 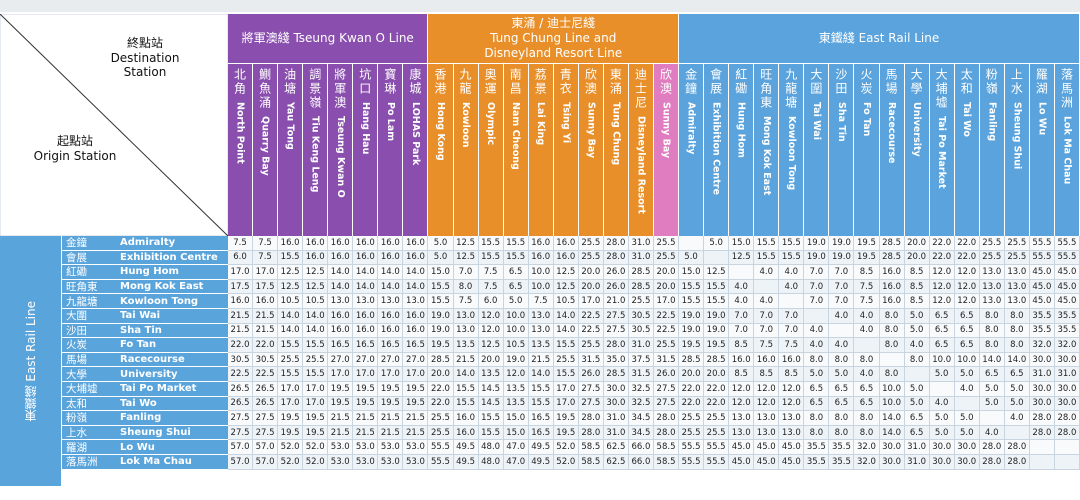 What do you see at coordinates (1067, 243) in the screenshot?
I see `fare-cell: 55.5` at bounding box center [1067, 243].